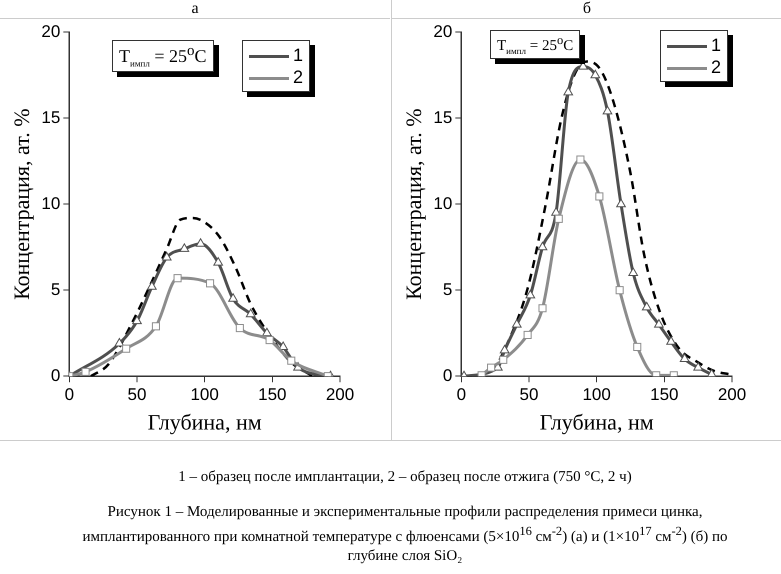 Image resolution: width=781 pixels, height=574 pixels. What do you see at coordinates (586, 9) in the screenshot?
I see `chart-title: б` at bounding box center [586, 9].